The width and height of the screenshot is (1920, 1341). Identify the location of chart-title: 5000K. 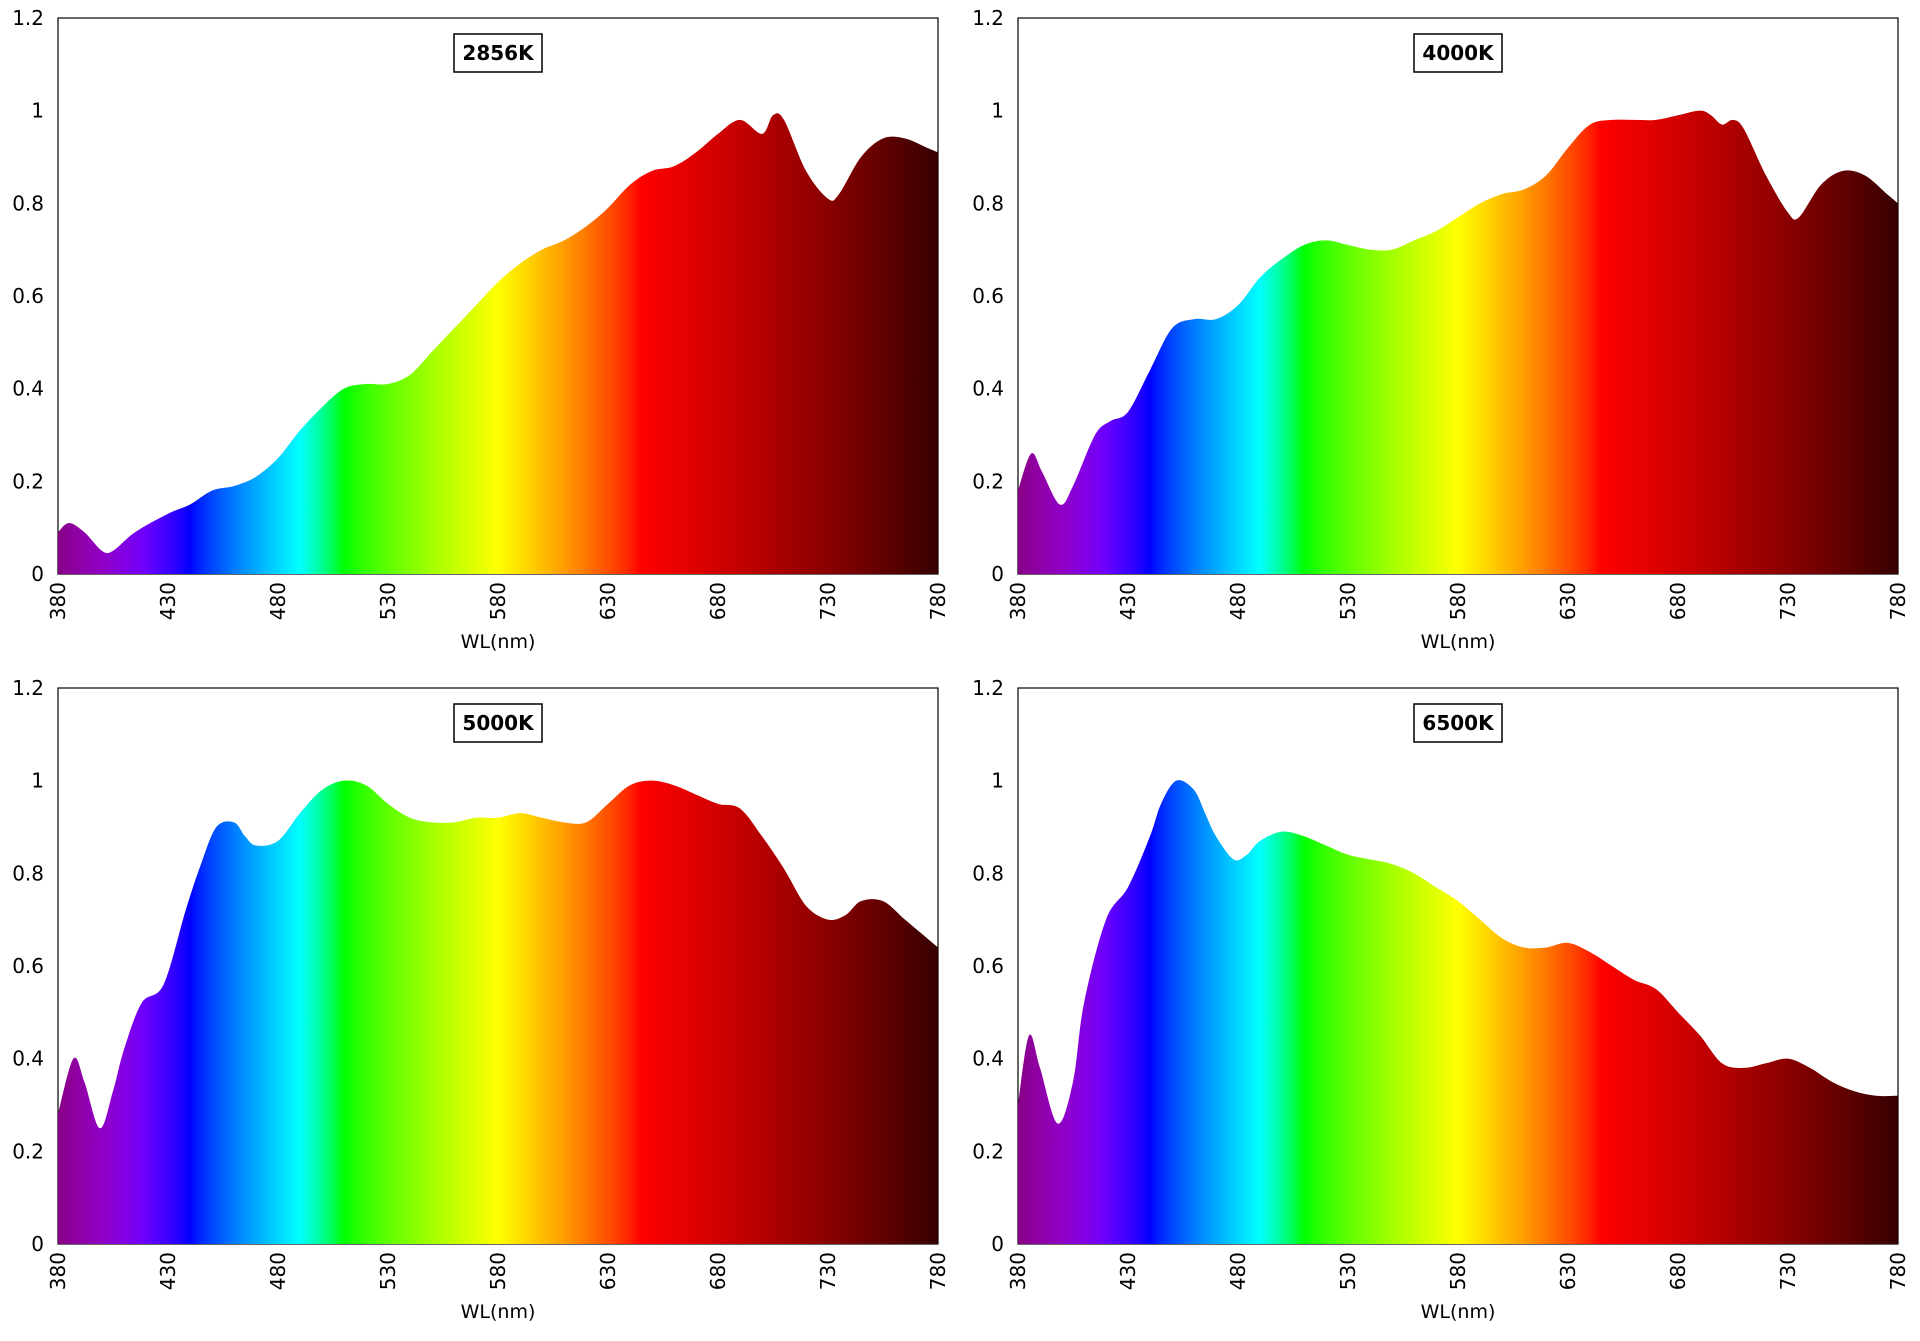
(498, 723).